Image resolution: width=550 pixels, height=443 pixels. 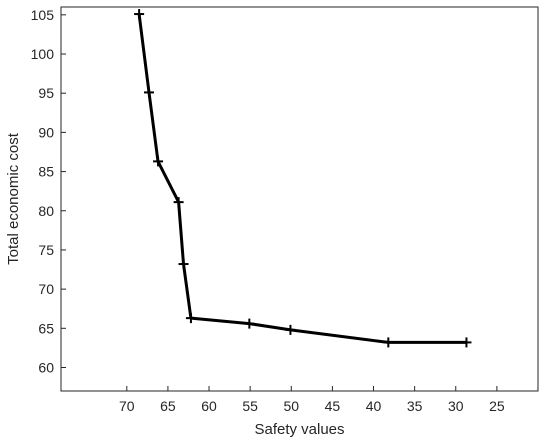 I want to click on x-tick-label: 25, so click(x=497, y=406).